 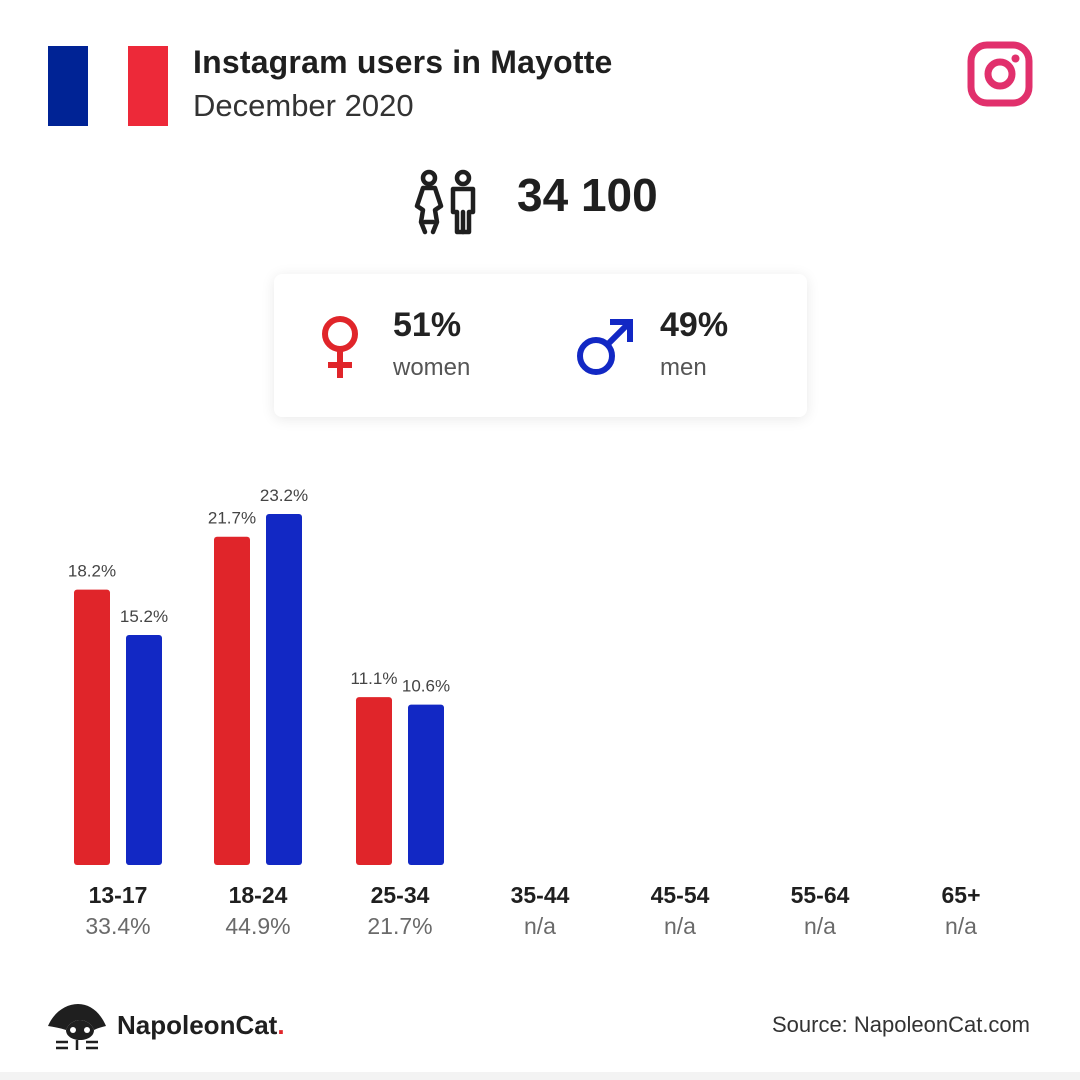 I want to click on chart-title: Instagram users in Mayotte, so click(x=403, y=62).